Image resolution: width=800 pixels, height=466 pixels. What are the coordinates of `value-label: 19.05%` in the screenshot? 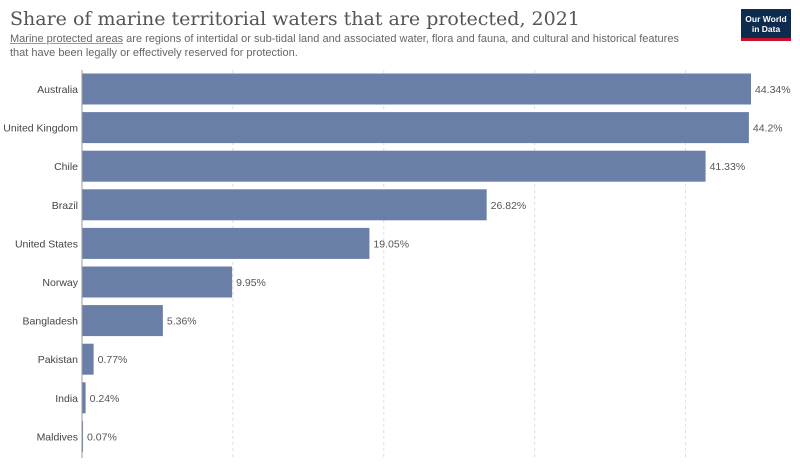 It's located at (391, 244).